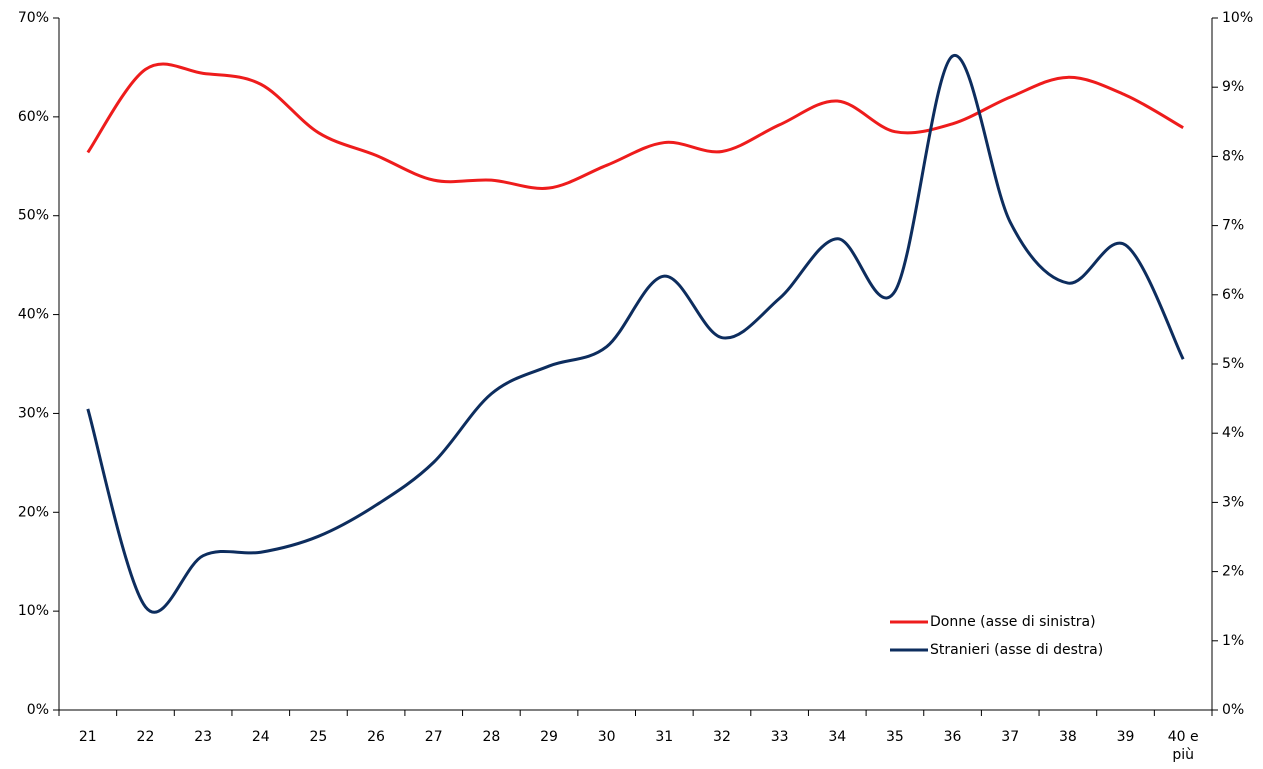 The image size is (1263, 769). What do you see at coordinates (376, 737) in the screenshot?
I see `x-tick-label: 26` at bounding box center [376, 737].